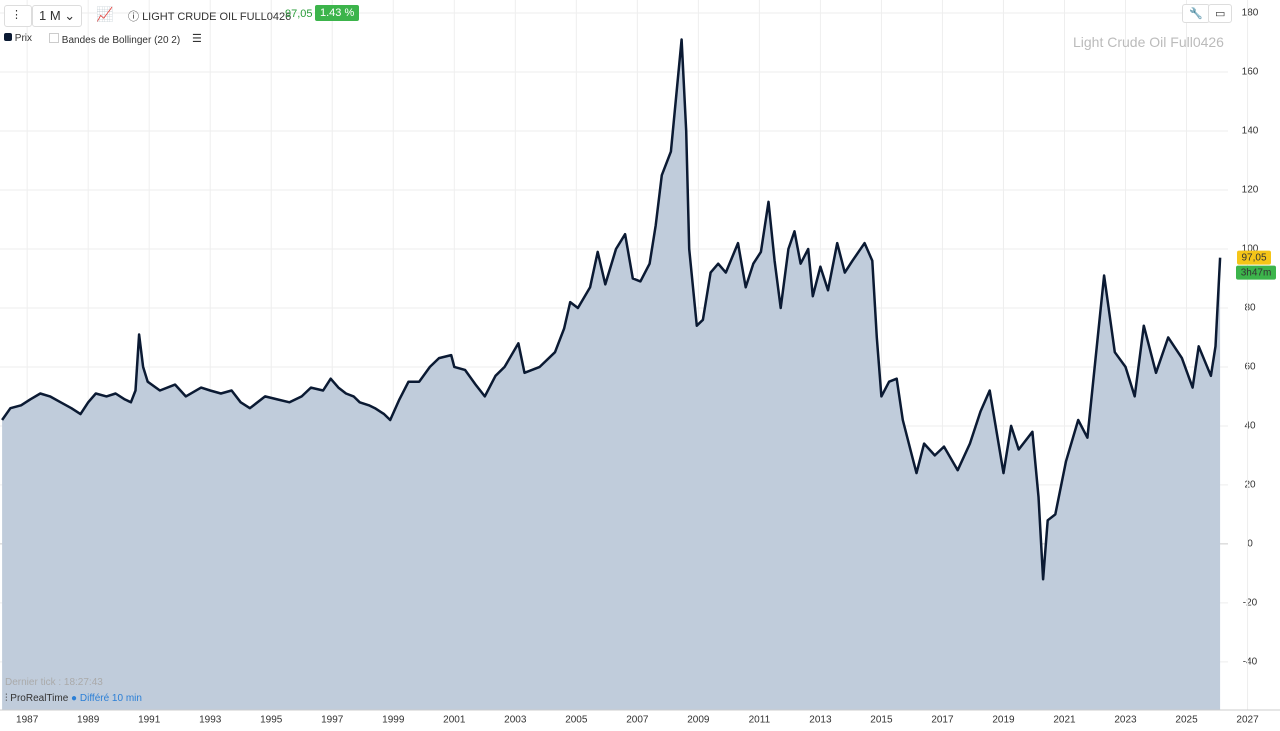 The height and width of the screenshot is (731, 1280). What do you see at coordinates (1250, 131) in the screenshot?
I see `y-tick-label: 140` at bounding box center [1250, 131].